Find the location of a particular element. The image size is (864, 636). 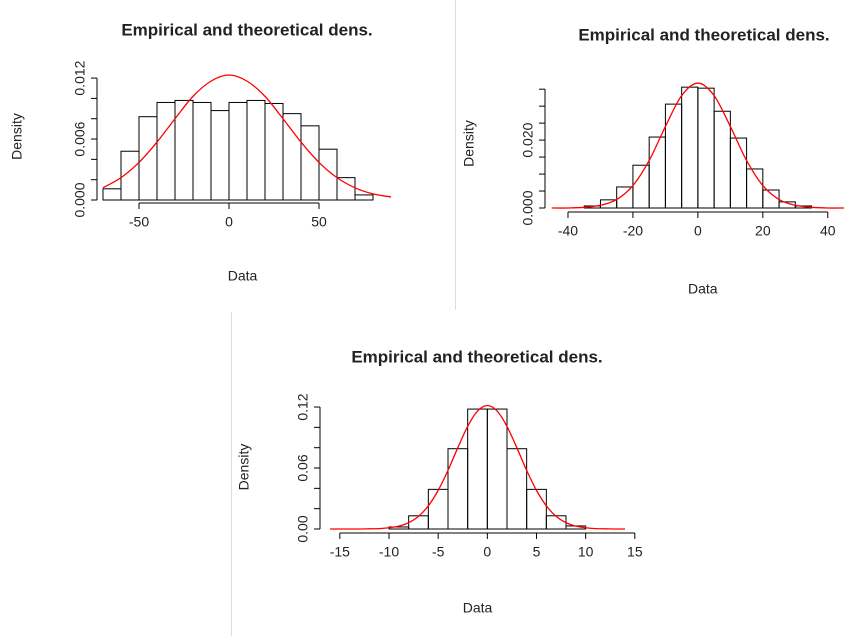

y-tick-label: 0.012 is located at coordinates (80, 77).